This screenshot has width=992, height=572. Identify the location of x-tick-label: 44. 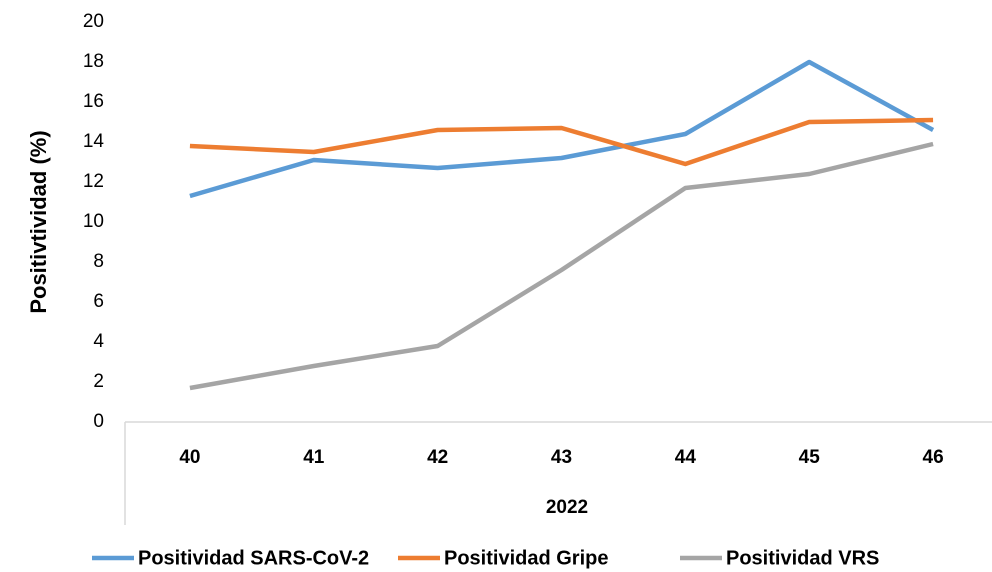
(686, 457).